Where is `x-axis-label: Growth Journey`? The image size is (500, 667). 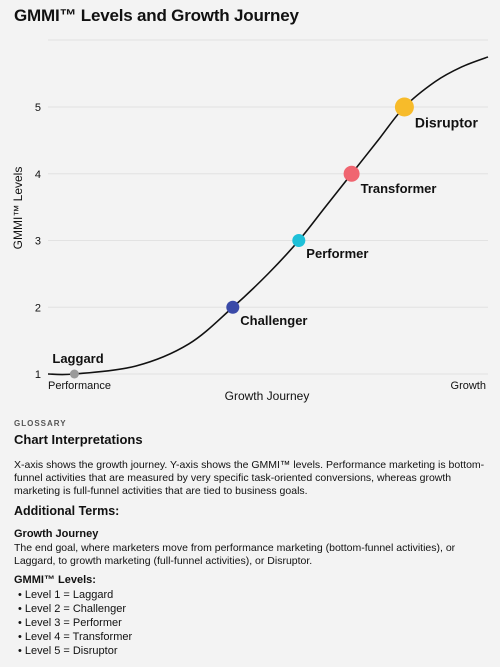 x-axis-label: Growth Journey is located at coordinates (267, 396).